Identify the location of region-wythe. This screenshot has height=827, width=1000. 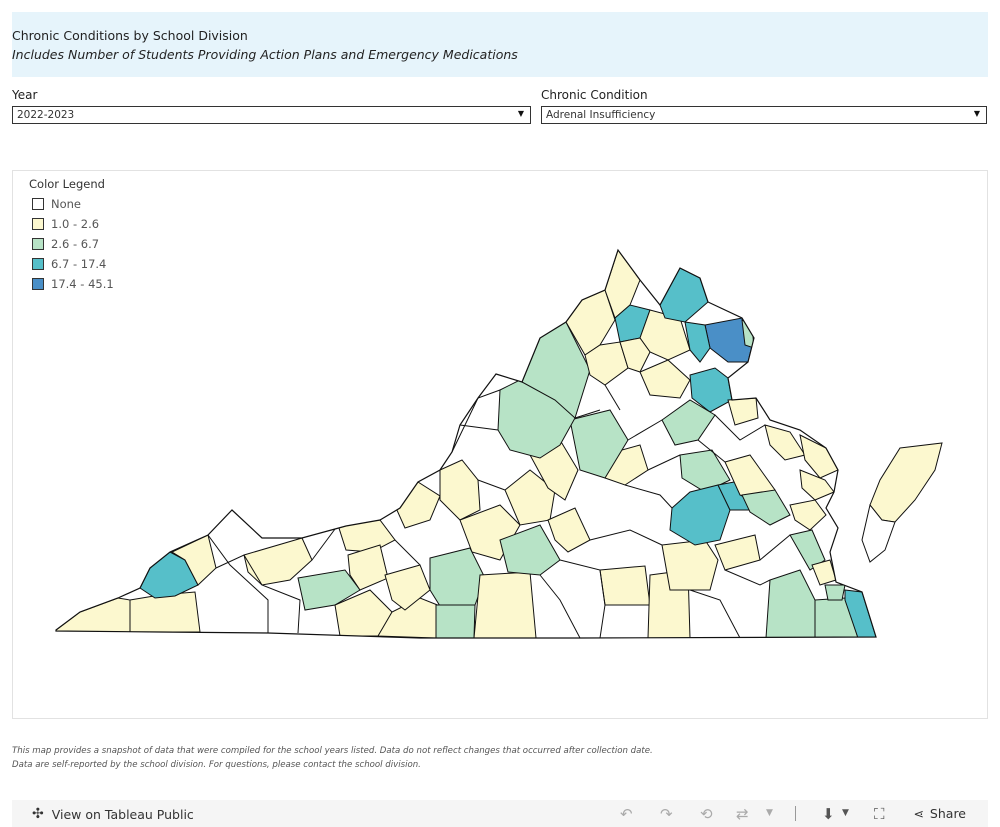
(368, 567).